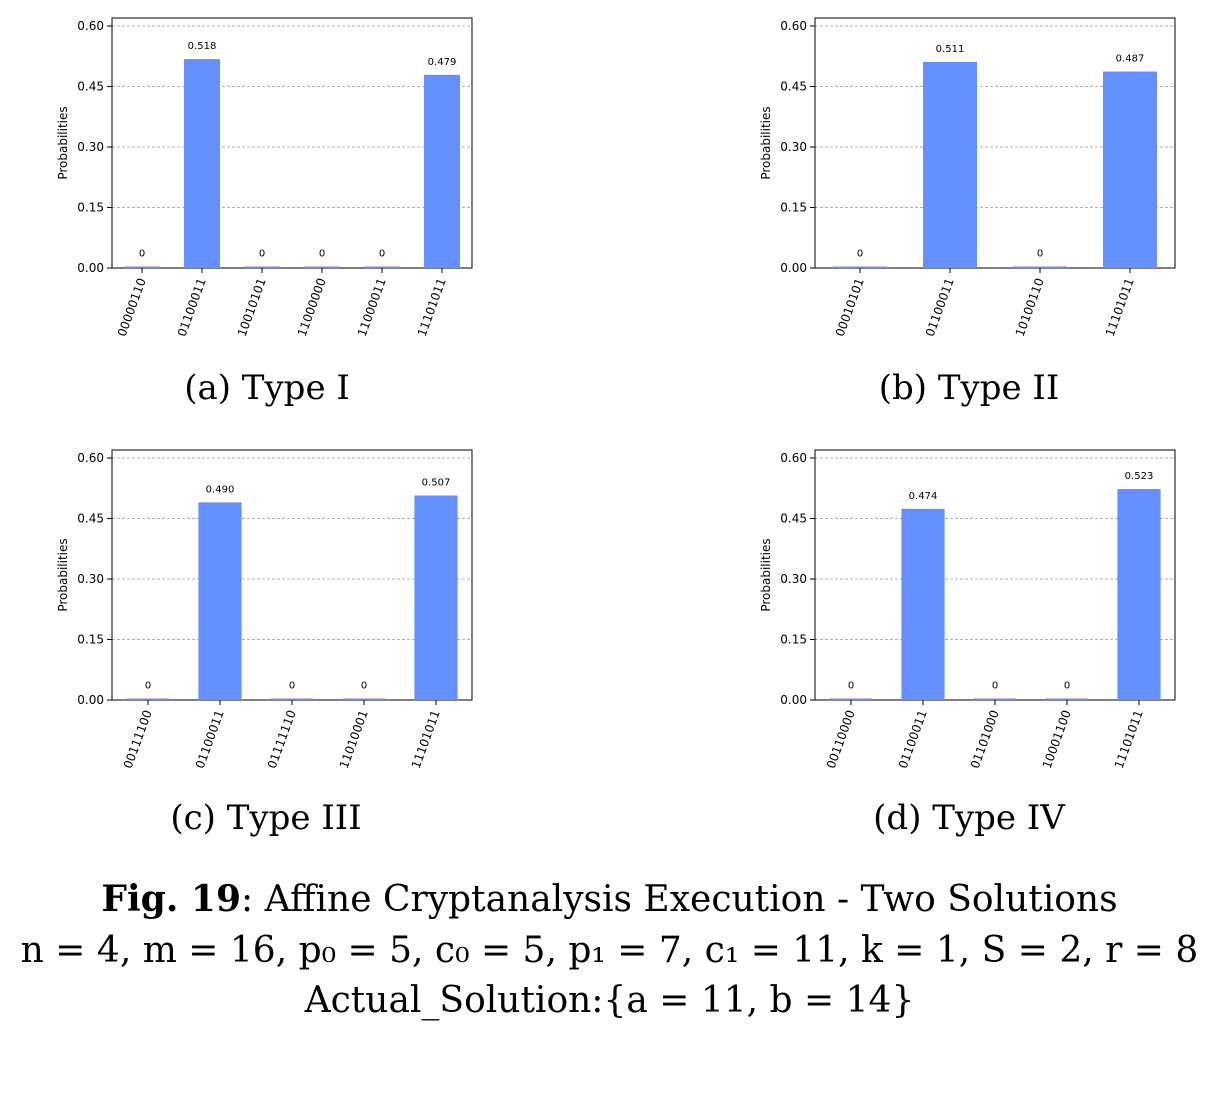 The image size is (1219, 1099). What do you see at coordinates (312, 307) in the screenshot?
I see `x-tick-label: 11000000` at bounding box center [312, 307].